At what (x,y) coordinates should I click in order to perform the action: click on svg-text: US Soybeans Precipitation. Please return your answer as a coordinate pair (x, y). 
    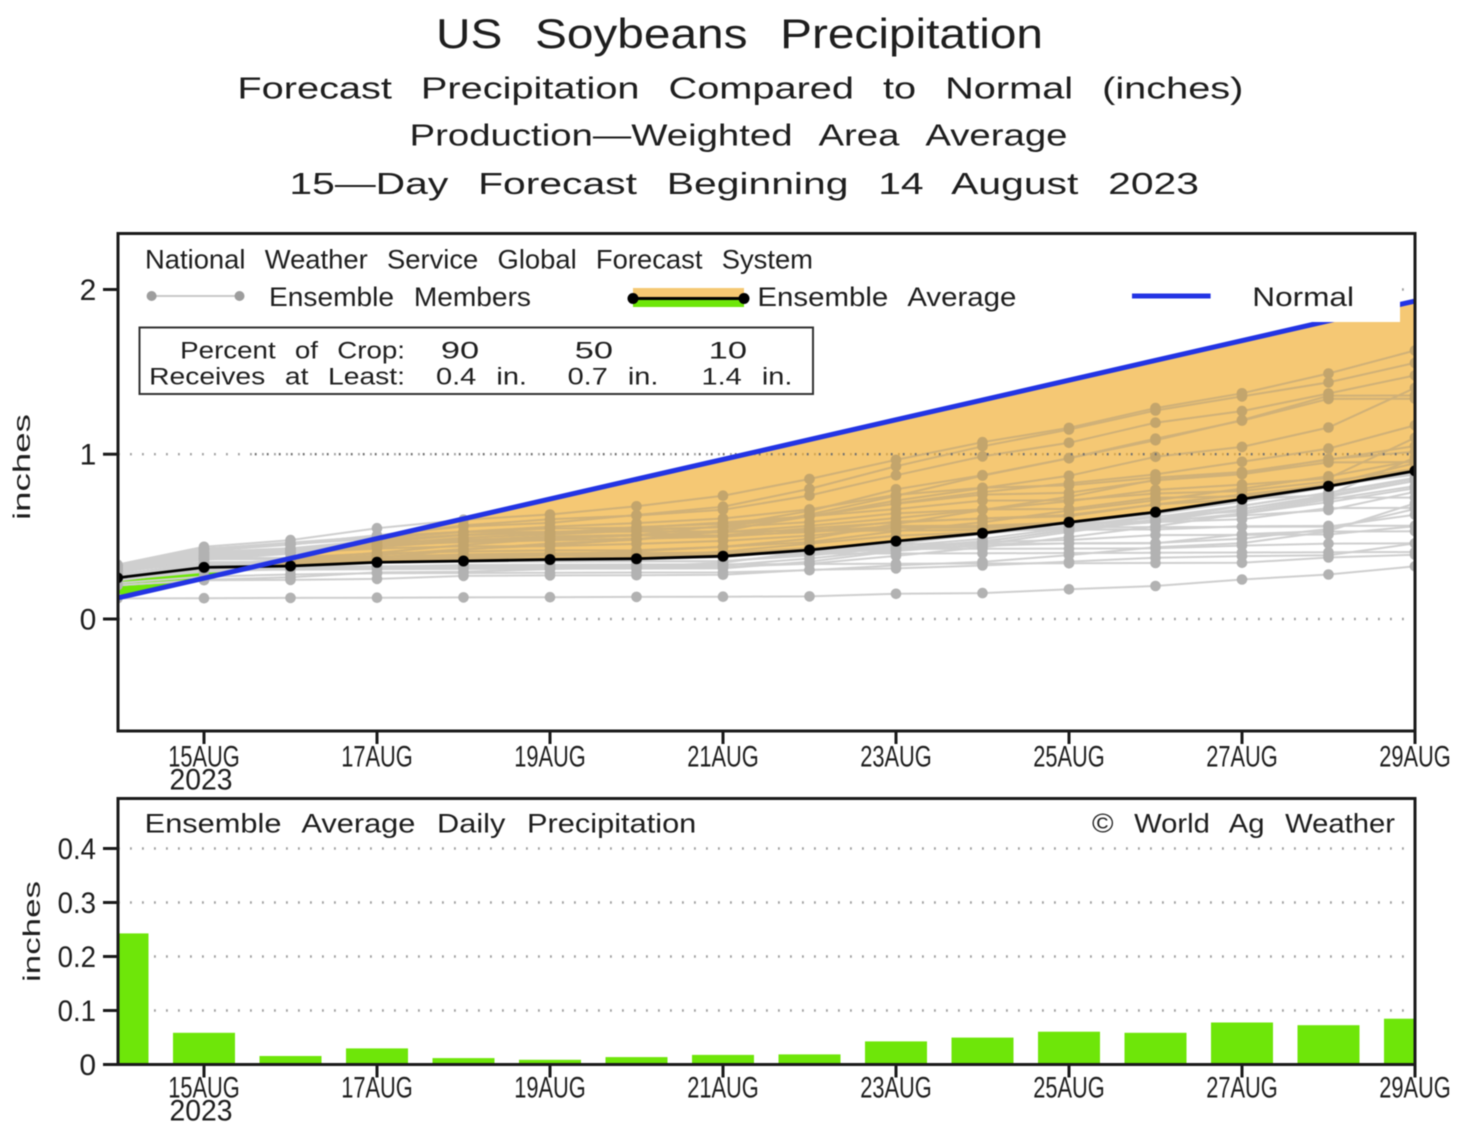
    Looking at the image, I should click on (739, 33).